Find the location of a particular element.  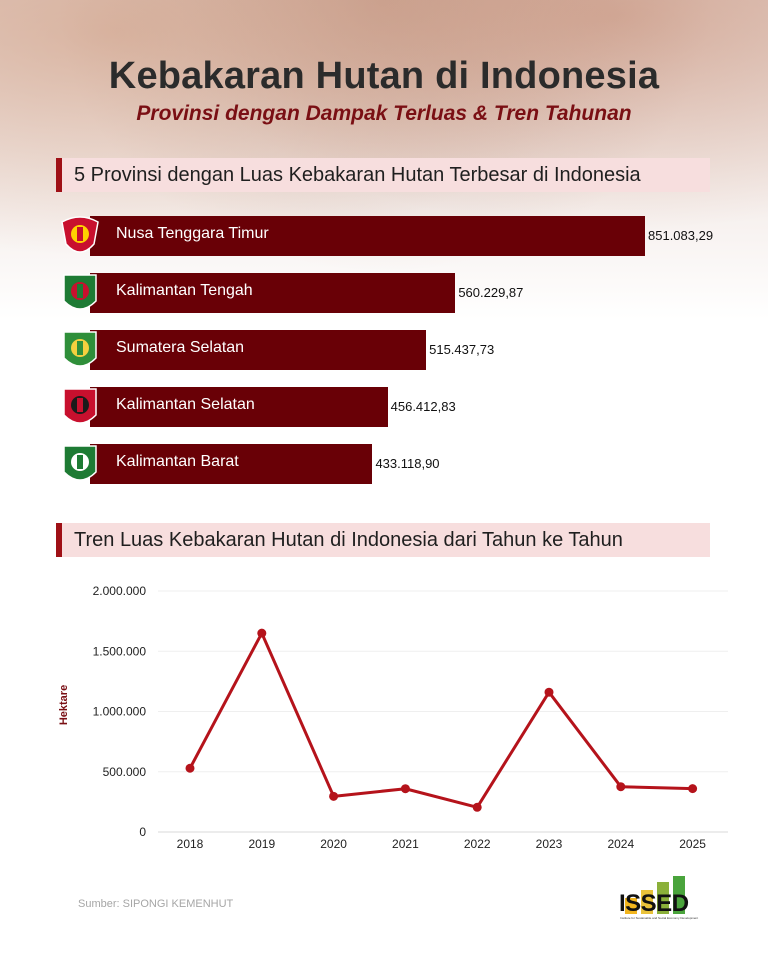

x-tick-label: 2018 is located at coordinates (190, 844).